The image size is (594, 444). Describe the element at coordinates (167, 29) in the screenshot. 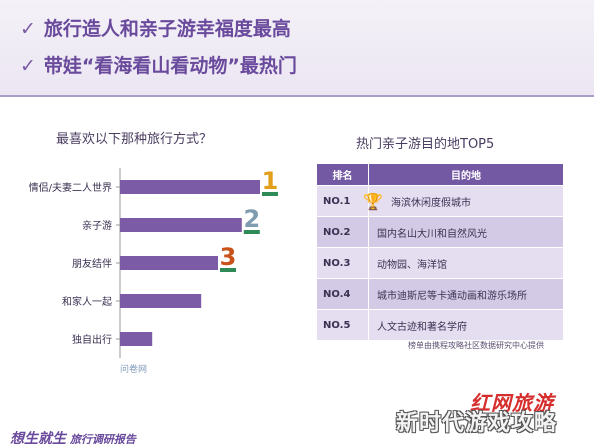

I see `headline-1-text: 旅行造人和亲子游幸福度最高` at that location.